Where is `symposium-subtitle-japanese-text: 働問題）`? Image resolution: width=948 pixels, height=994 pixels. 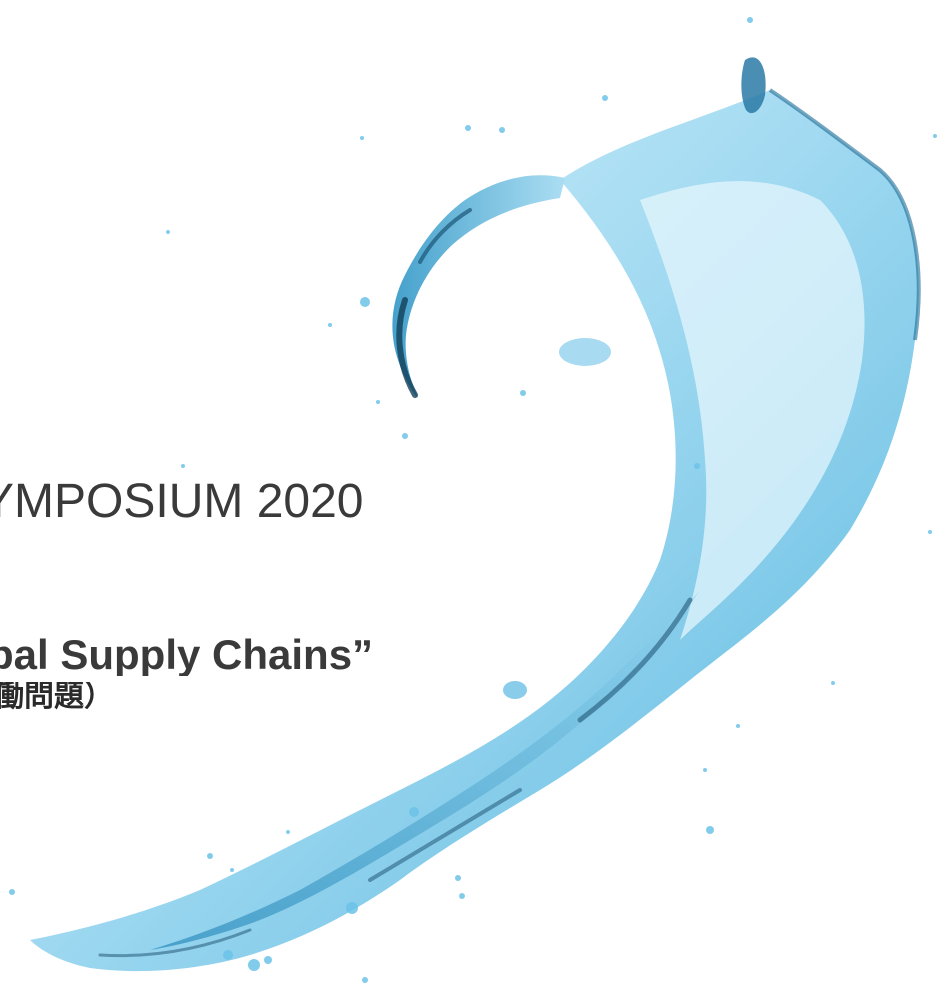 symposium-subtitle-japanese-text: 働問題） is located at coordinates (57, 697).